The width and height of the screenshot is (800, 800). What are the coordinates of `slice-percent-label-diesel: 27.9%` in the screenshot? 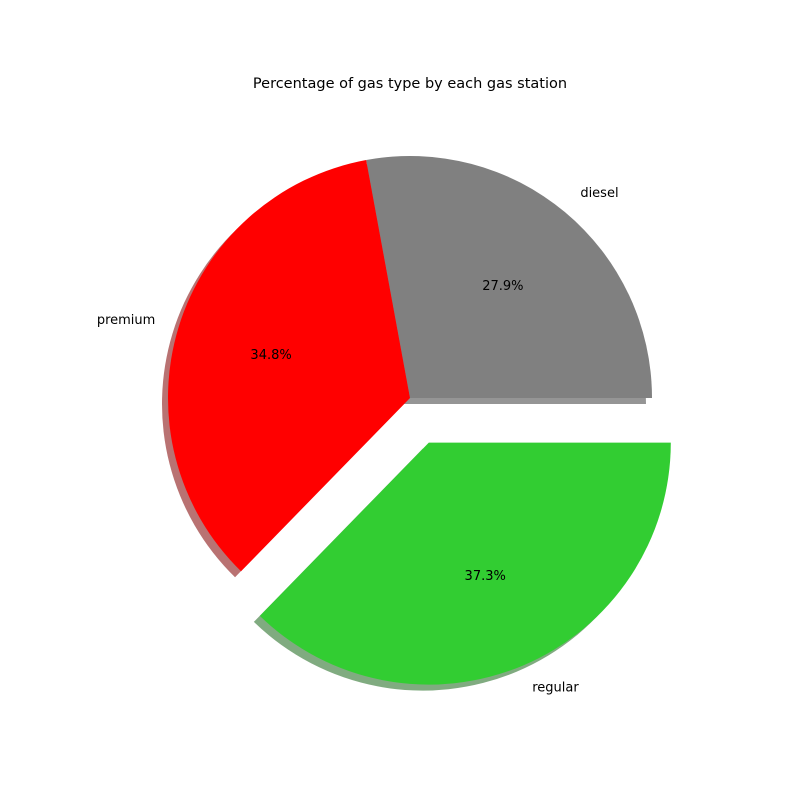 It's located at (502, 286).